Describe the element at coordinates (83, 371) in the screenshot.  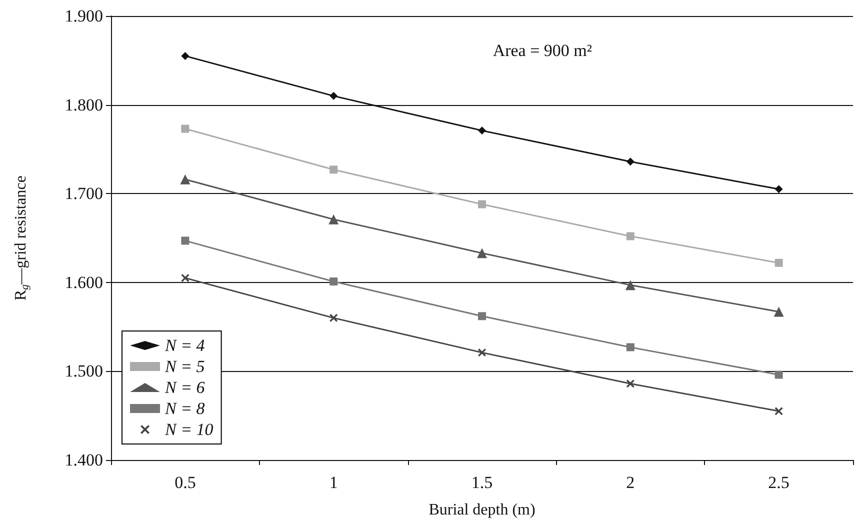
I see `y-tick-label: 1.500` at that location.